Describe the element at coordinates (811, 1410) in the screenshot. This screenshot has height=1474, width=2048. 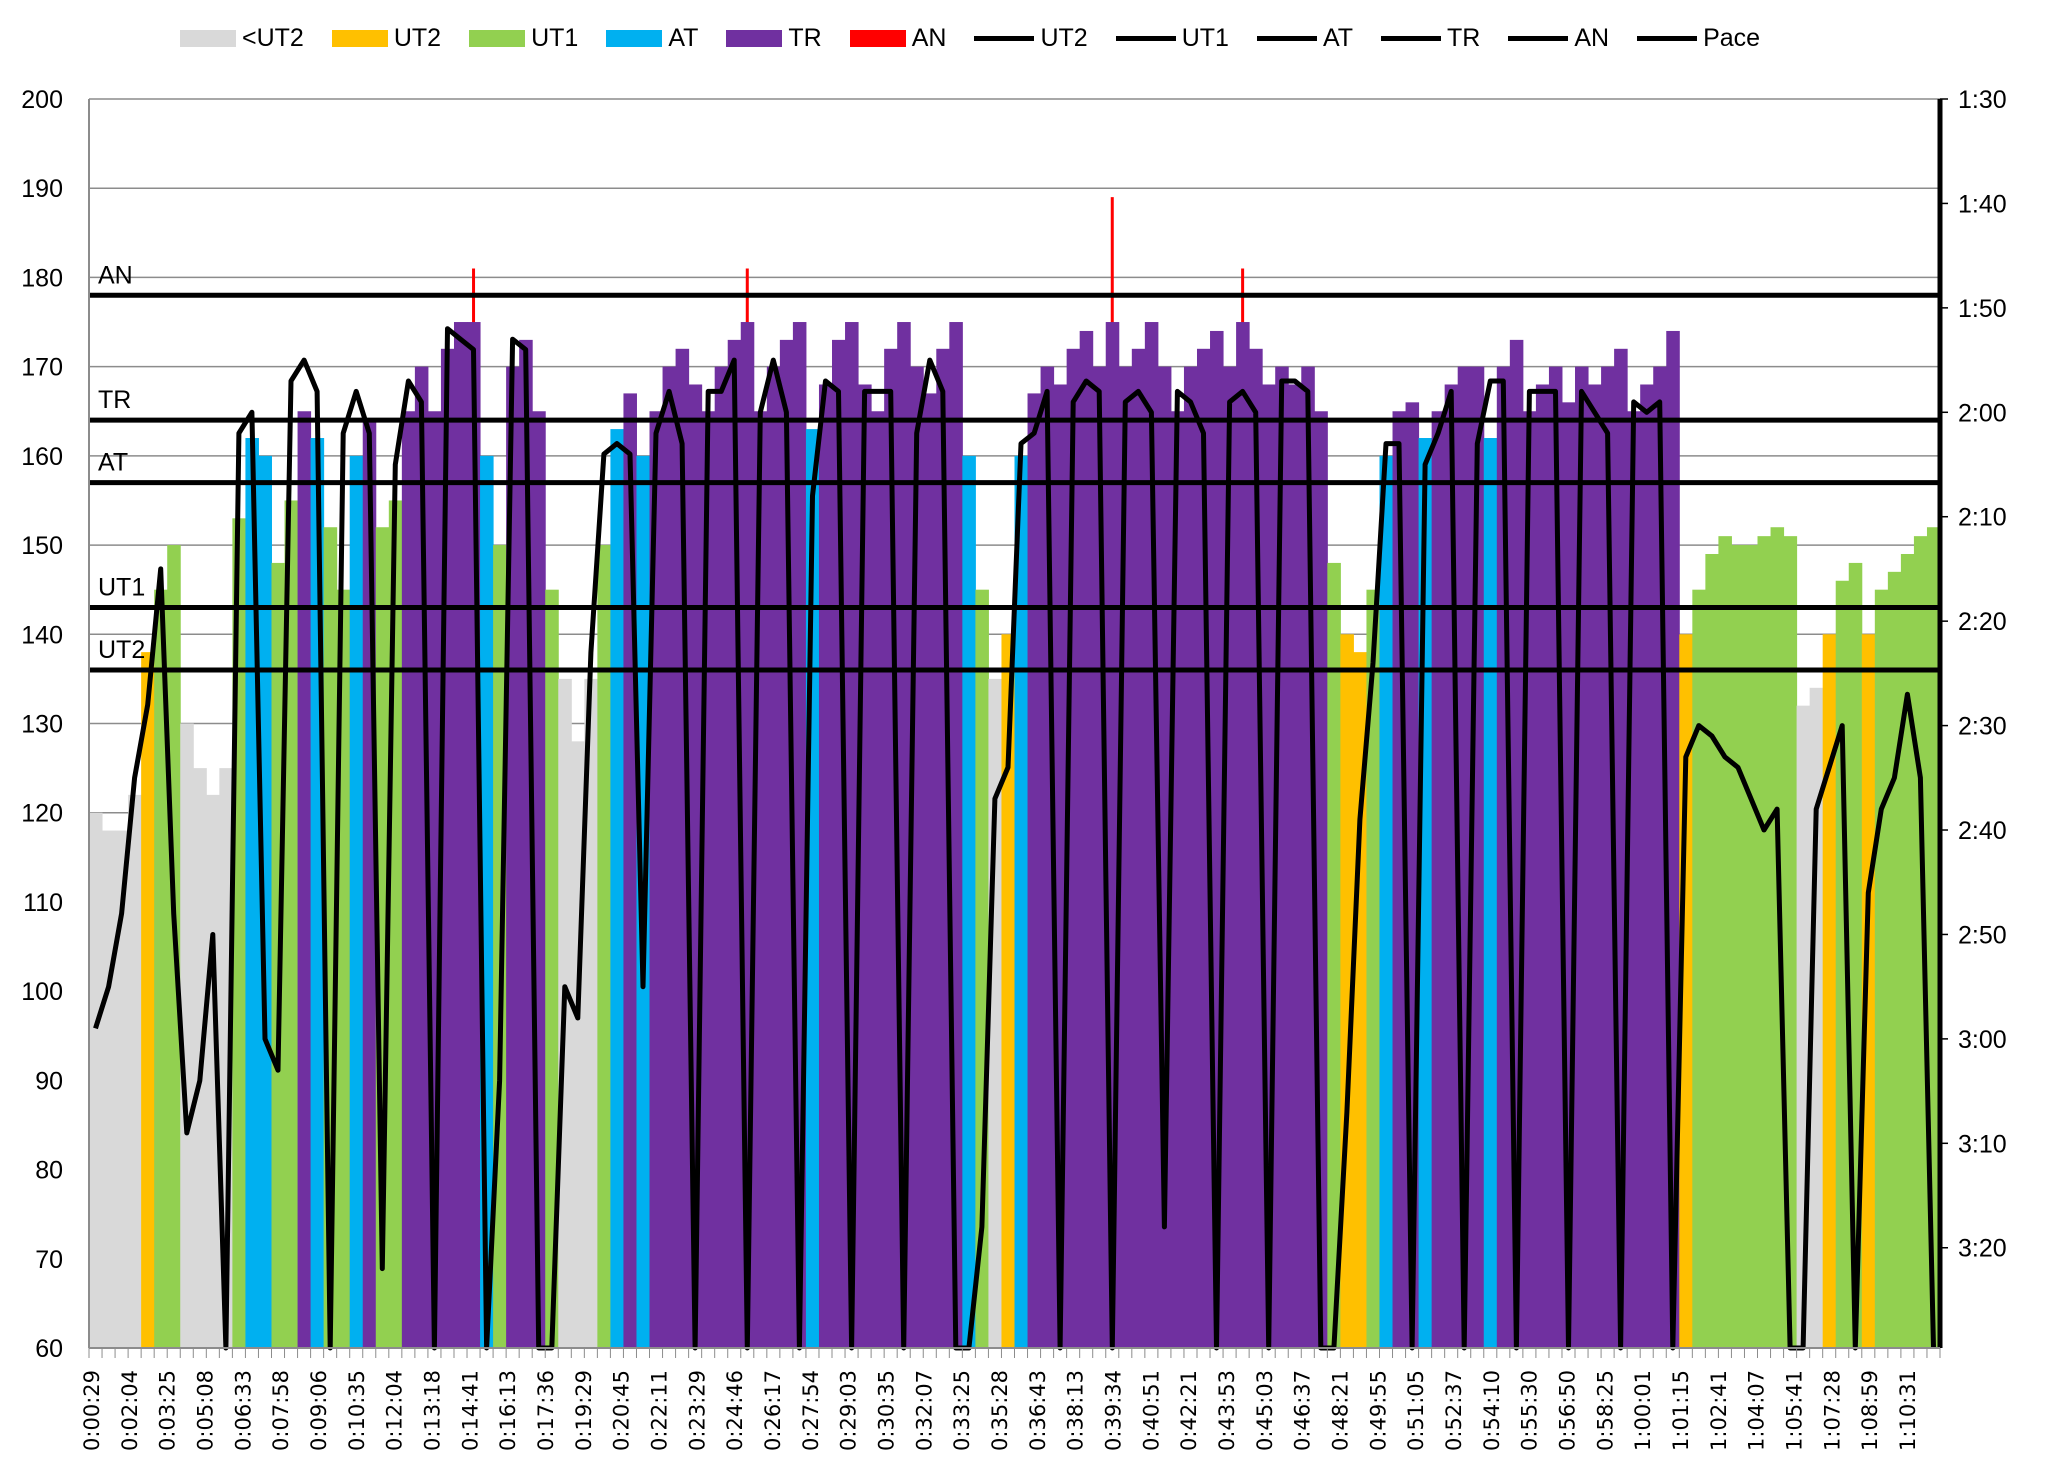
I see `x-tick-label: 0:27:54` at that location.